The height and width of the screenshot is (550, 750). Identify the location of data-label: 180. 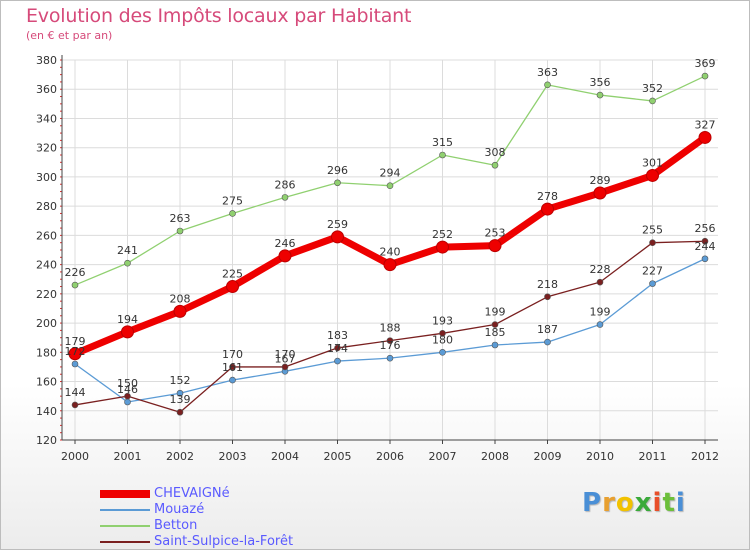
(442, 339).